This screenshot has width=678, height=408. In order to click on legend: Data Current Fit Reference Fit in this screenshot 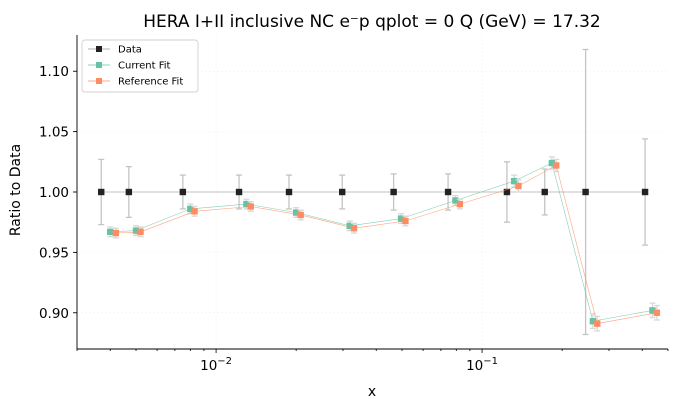, I will do `click(140, 66)`.